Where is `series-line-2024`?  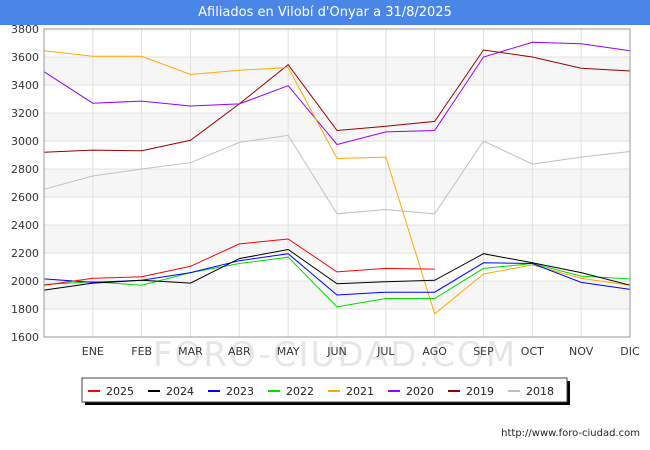
series-line-2024 is located at coordinates (337, 269).